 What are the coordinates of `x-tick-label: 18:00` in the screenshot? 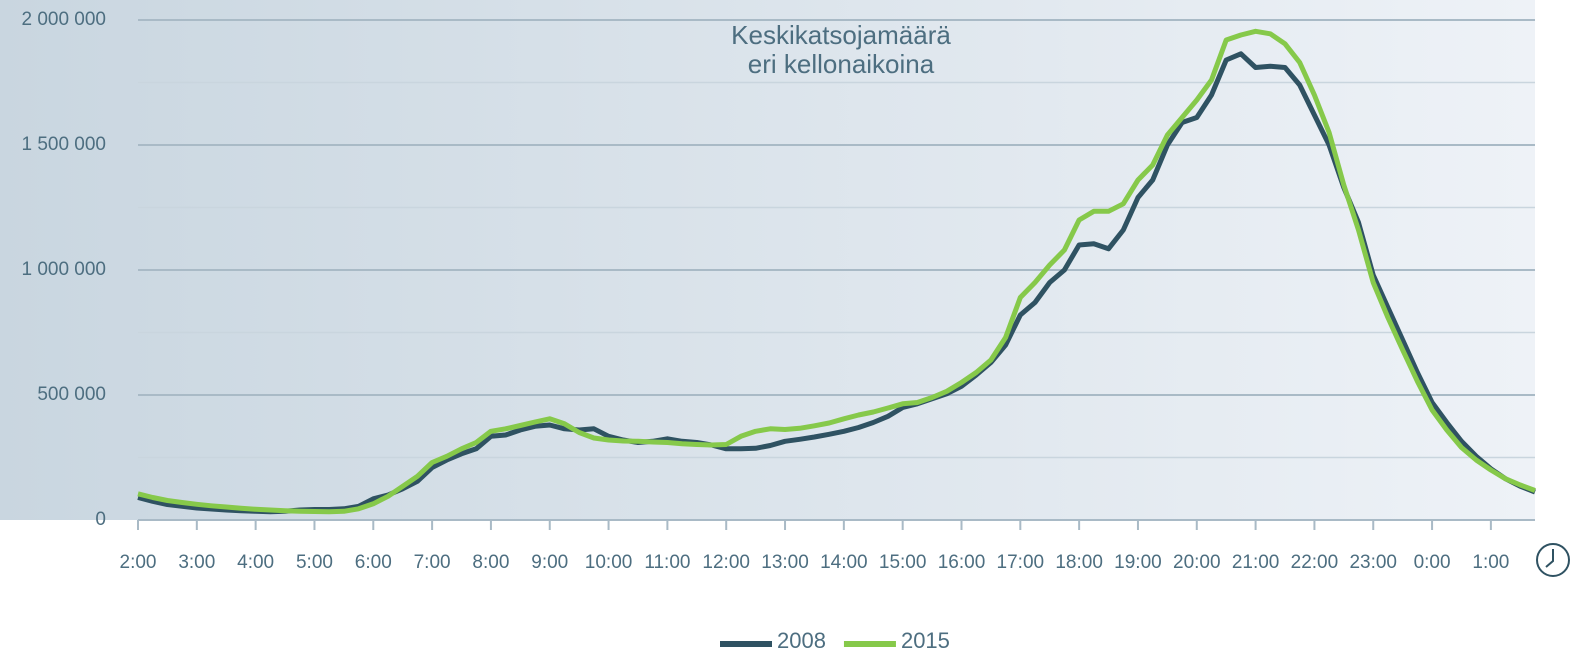 It's located at (1079, 562).